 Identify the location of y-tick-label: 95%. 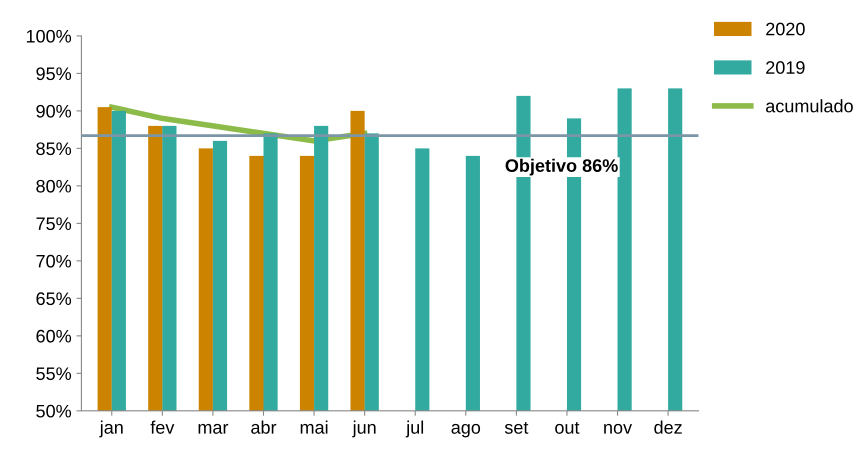
(54, 73).